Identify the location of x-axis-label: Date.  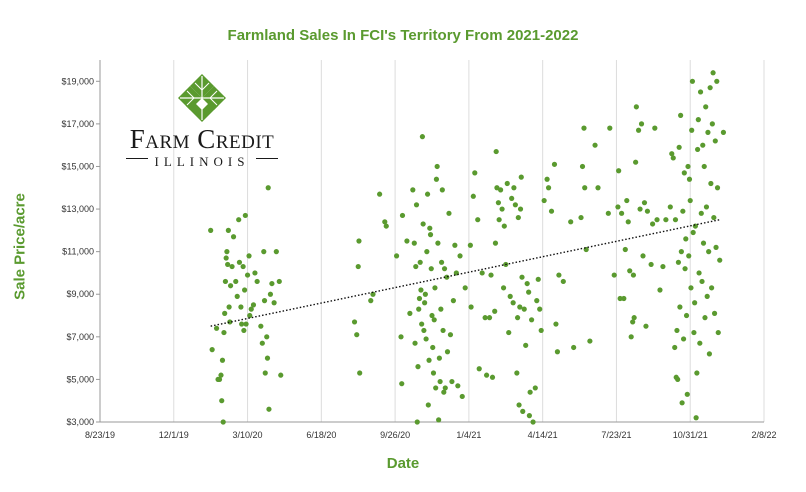
(403, 463).